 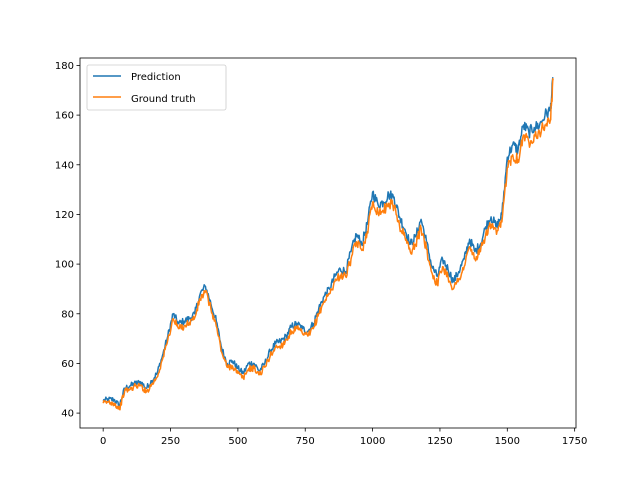 I want to click on y-axis: 40 60 80 100 120 140 160 180, so click(x=67, y=240).